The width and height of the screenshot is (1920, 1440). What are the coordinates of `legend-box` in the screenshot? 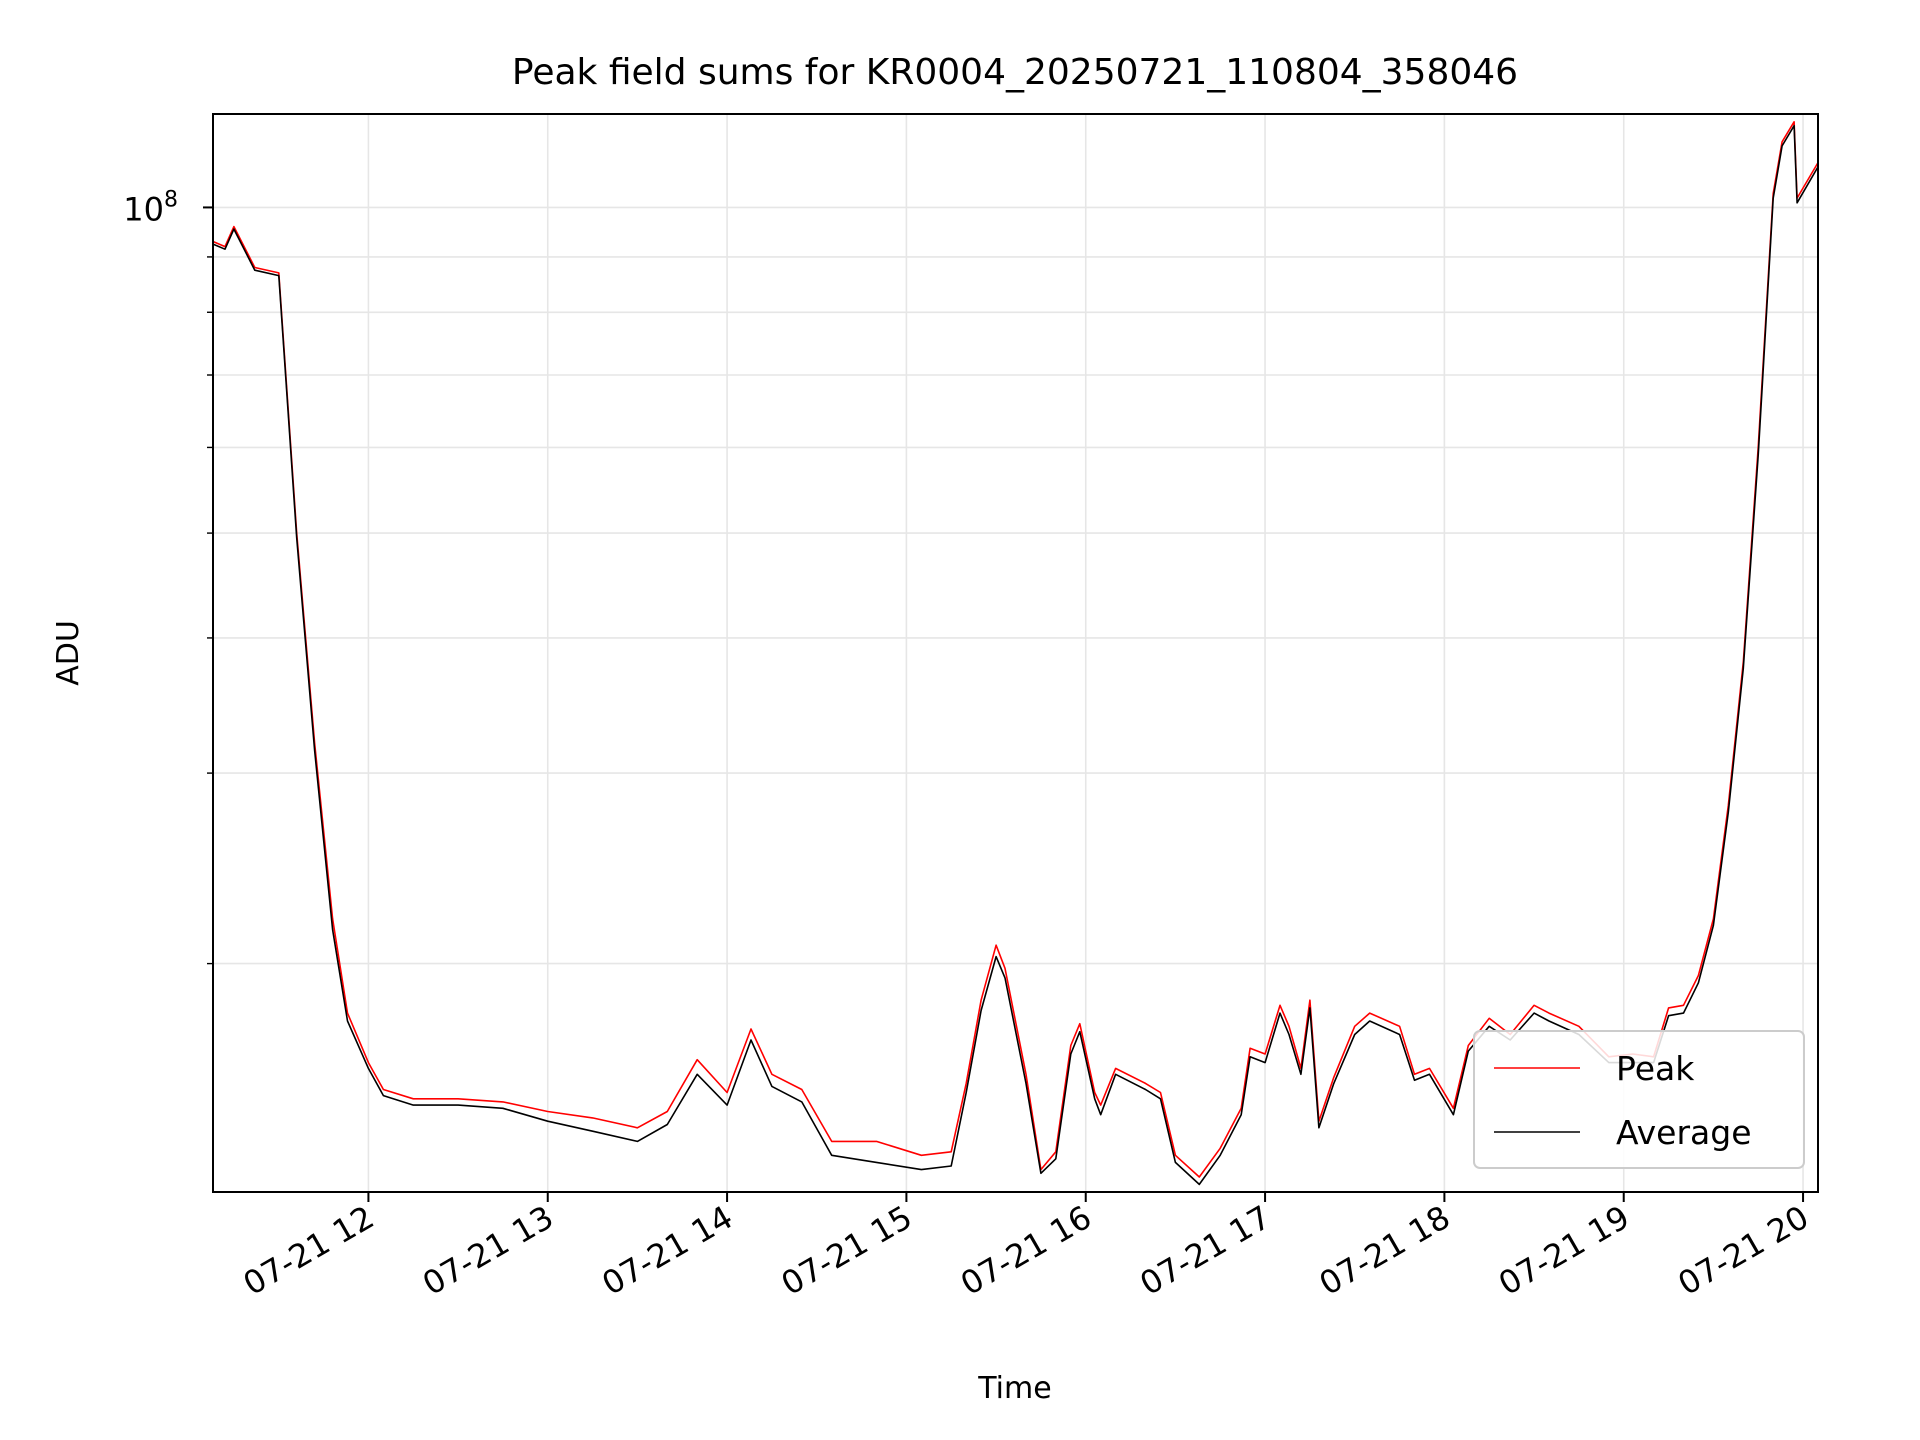 It's located at (1639, 1099).